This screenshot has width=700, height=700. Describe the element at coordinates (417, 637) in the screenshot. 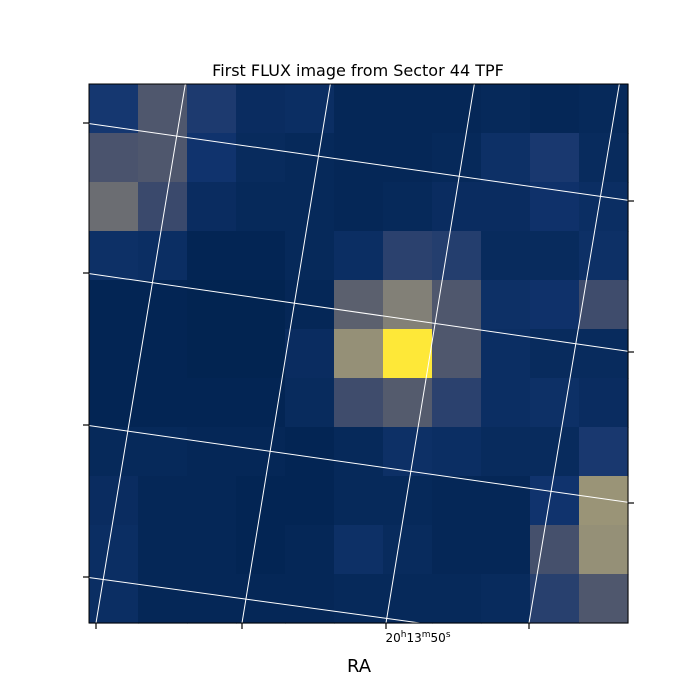

I see `x-tick-label: 20h13m50s` at that location.